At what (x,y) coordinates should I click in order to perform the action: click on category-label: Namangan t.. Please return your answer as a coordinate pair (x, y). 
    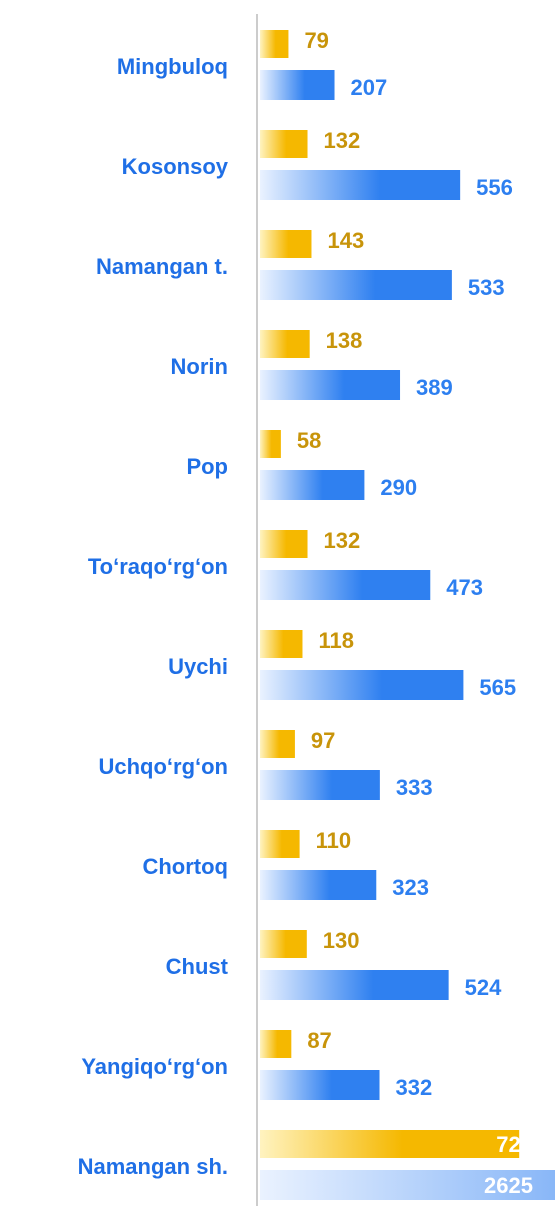
    Looking at the image, I should click on (162, 266).